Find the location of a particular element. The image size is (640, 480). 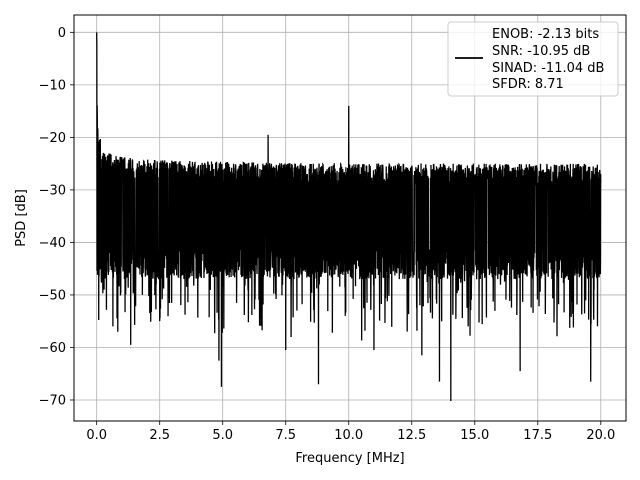

x-axis-ticks: 0.0 2.5 5.0 7.5 10.0 12.5 15.0 17.5 20.0 is located at coordinates (350, 432).